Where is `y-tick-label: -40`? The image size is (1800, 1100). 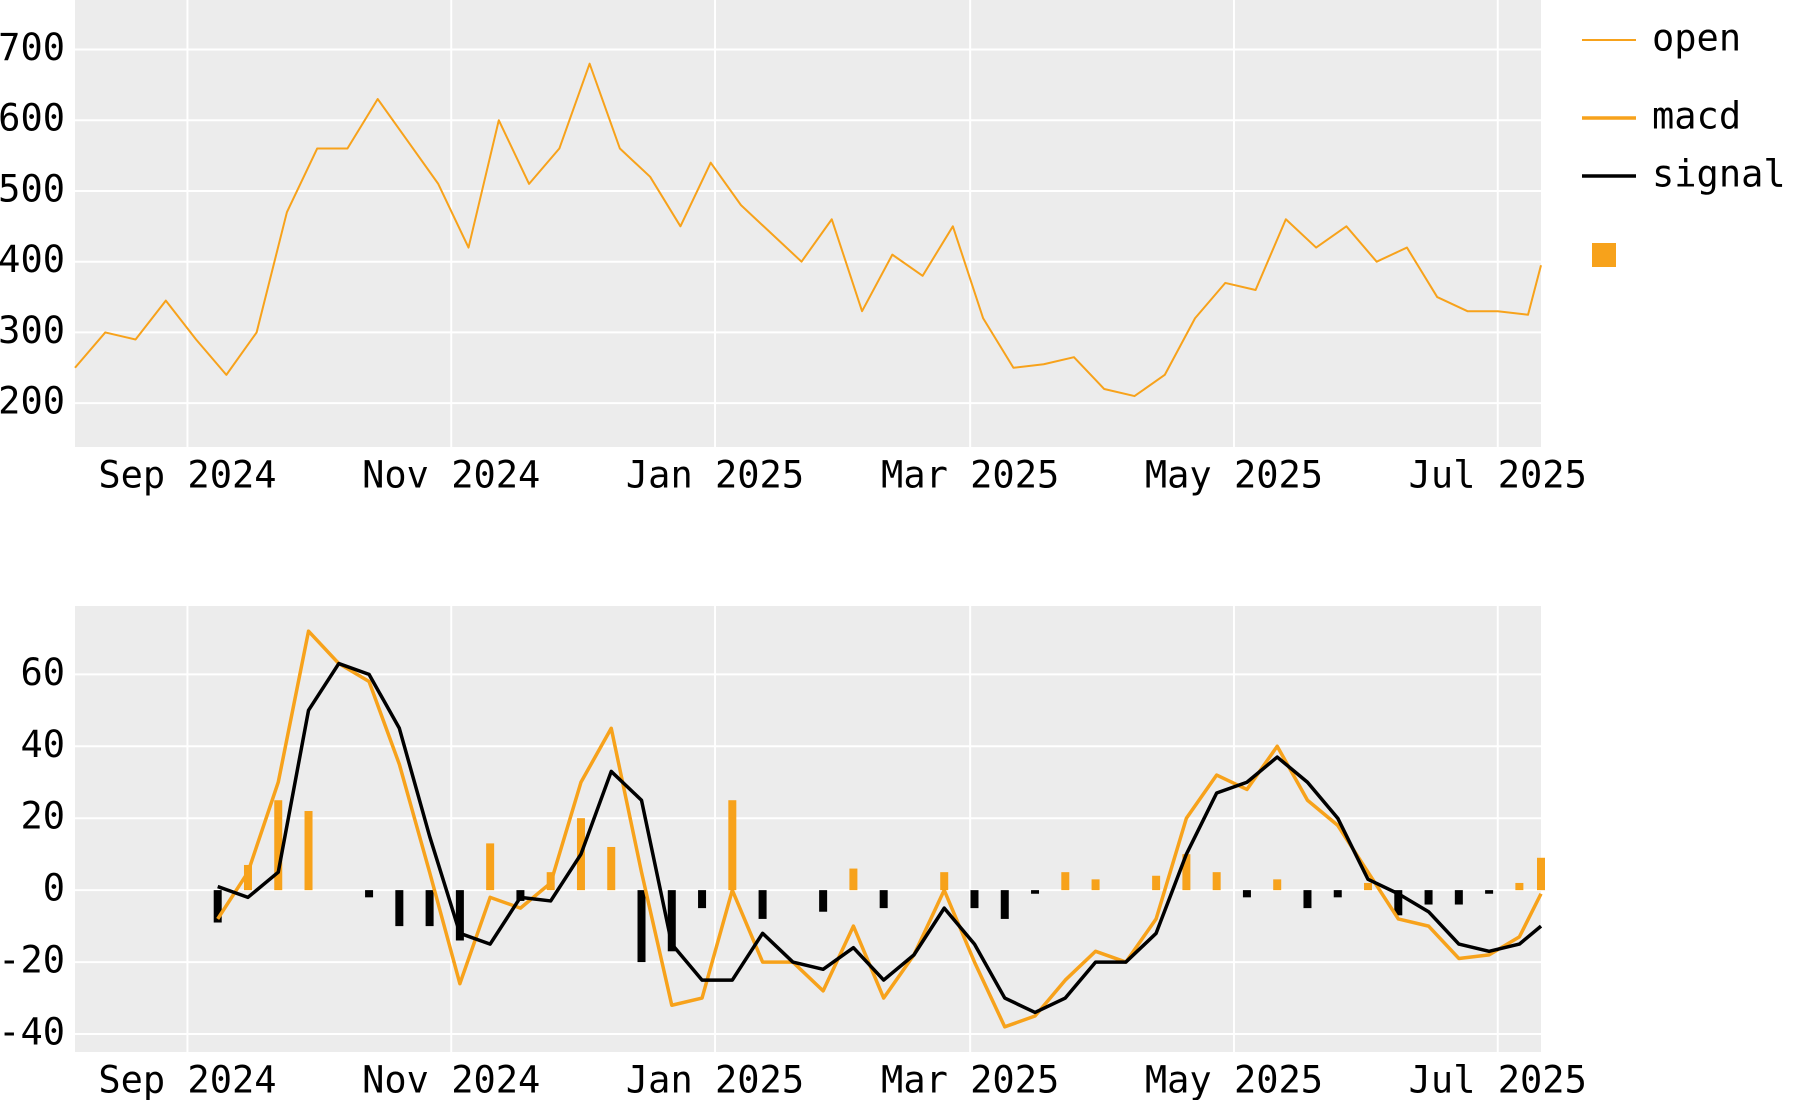
y-tick-label: -40 is located at coordinates (32, 1032).